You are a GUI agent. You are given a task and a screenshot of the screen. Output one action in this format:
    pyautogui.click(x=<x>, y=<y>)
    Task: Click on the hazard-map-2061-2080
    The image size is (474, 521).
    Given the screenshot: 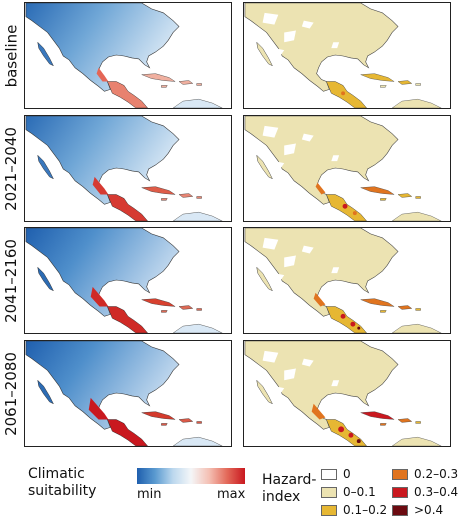 What is the action you would take?
    pyautogui.click(x=347, y=393)
    